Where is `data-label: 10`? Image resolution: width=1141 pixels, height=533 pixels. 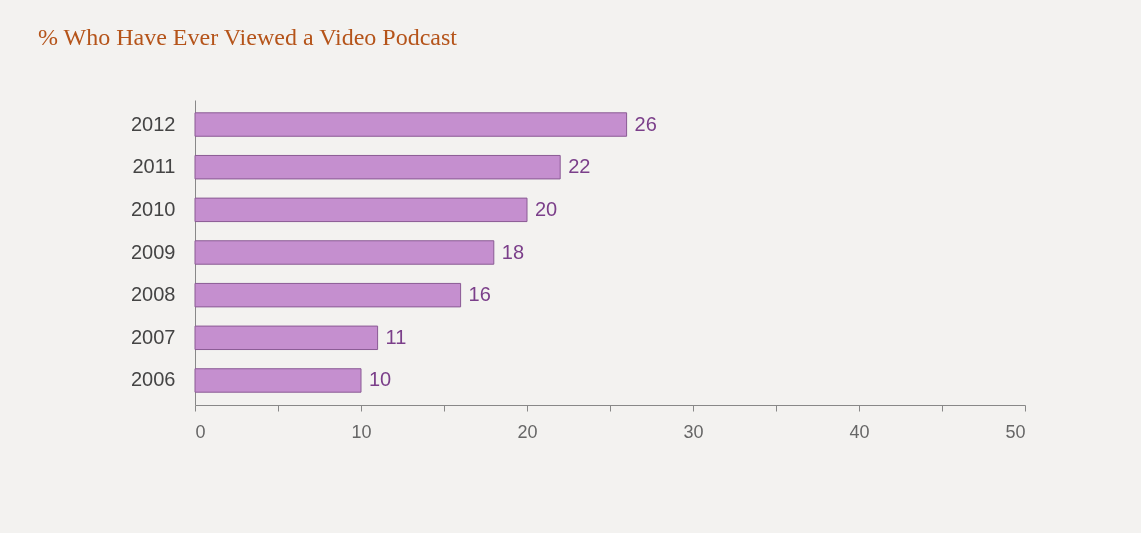 data-label: 10 is located at coordinates (380, 379).